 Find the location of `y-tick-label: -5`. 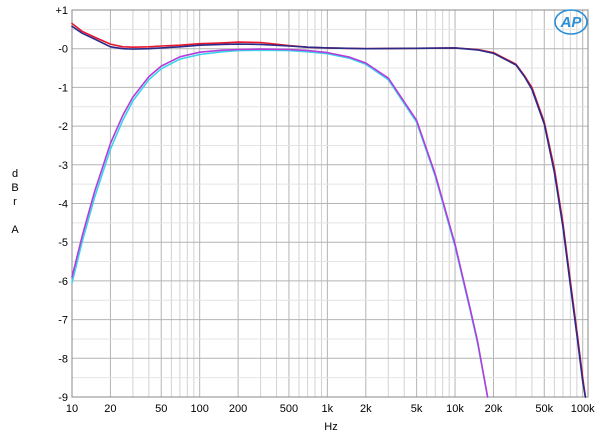

y-tick-label: -5 is located at coordinates (63, 243).